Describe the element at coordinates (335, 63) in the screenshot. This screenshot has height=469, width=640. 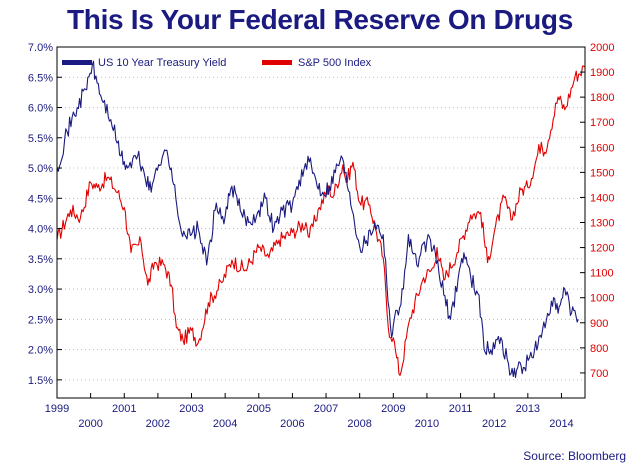
I see `legend-label-sp500: S&P 500 Index` at that location.